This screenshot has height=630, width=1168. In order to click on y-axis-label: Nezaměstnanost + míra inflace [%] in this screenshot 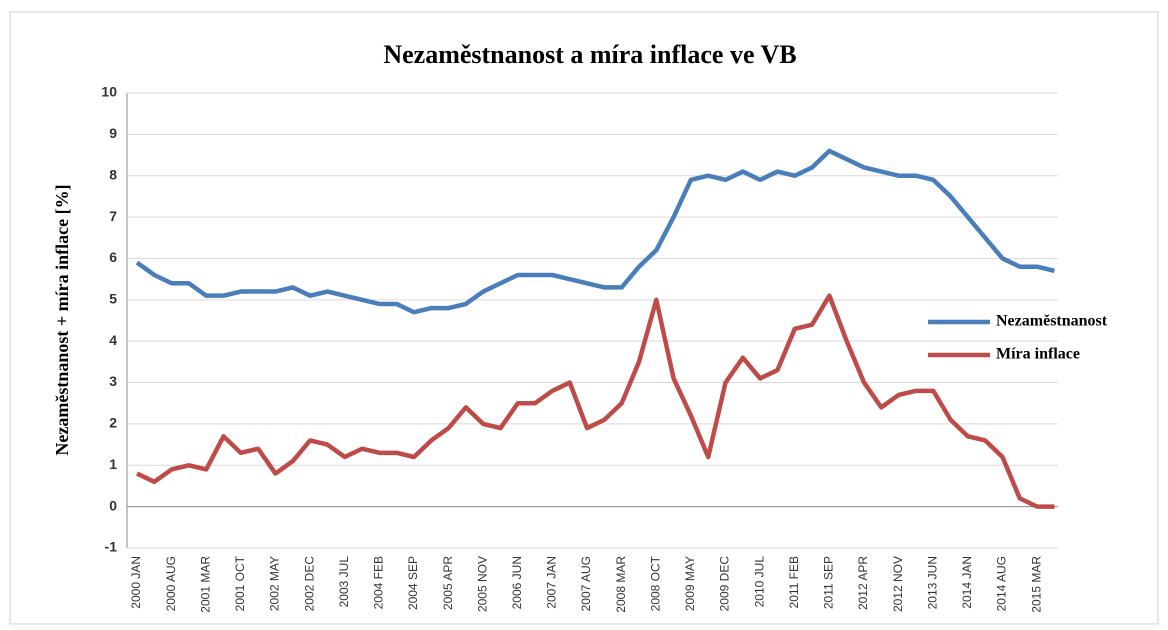, I will do `click(62, 319)`.